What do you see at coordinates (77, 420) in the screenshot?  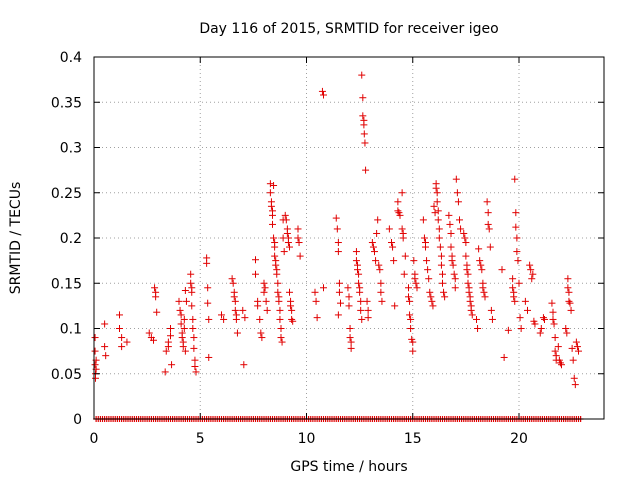 I see `y-tick-label: 0` at bounding box center [77, 420].